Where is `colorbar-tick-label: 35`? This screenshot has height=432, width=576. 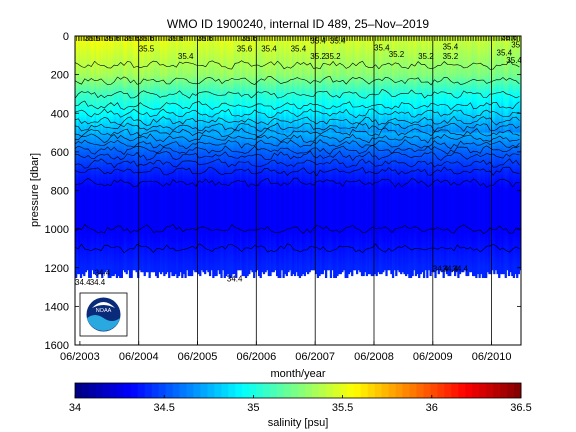 colorbar-tick-label: 35 is located at coordinates (253, 408).